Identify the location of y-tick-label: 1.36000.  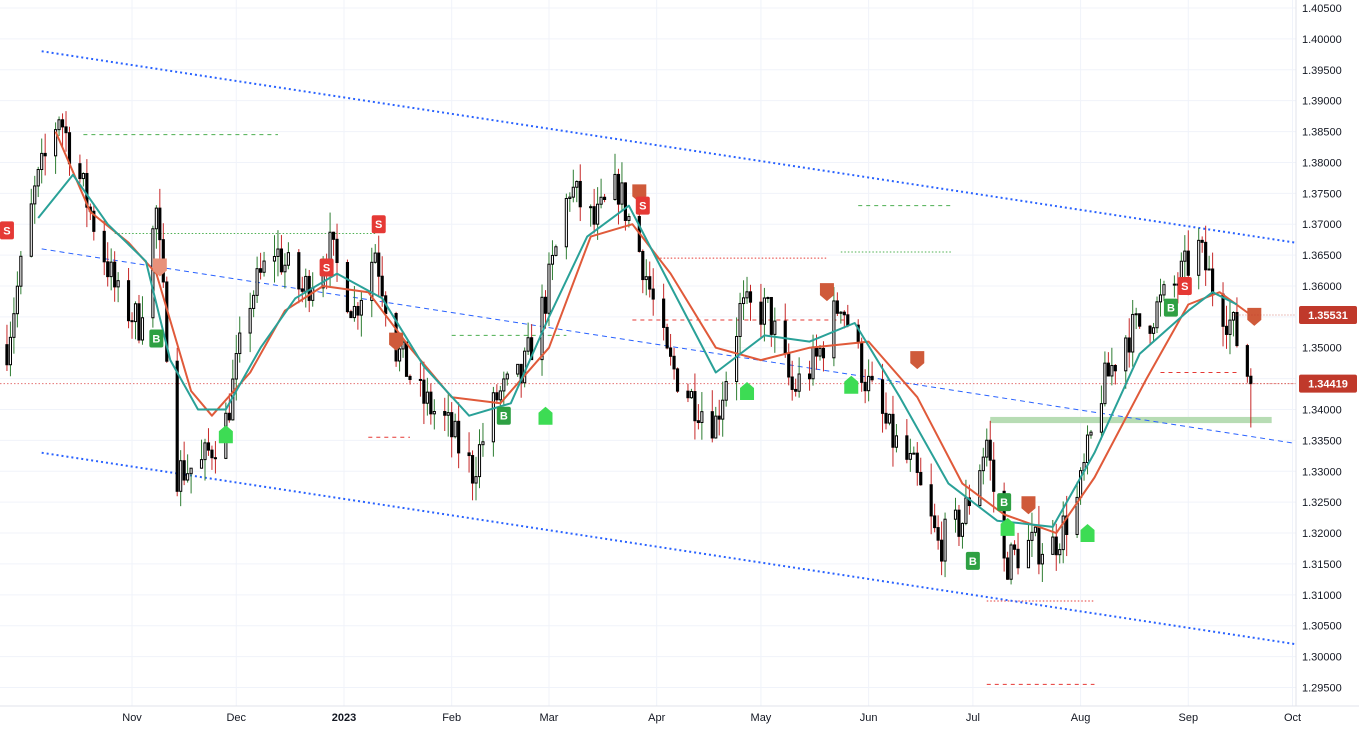
(1322, 287).